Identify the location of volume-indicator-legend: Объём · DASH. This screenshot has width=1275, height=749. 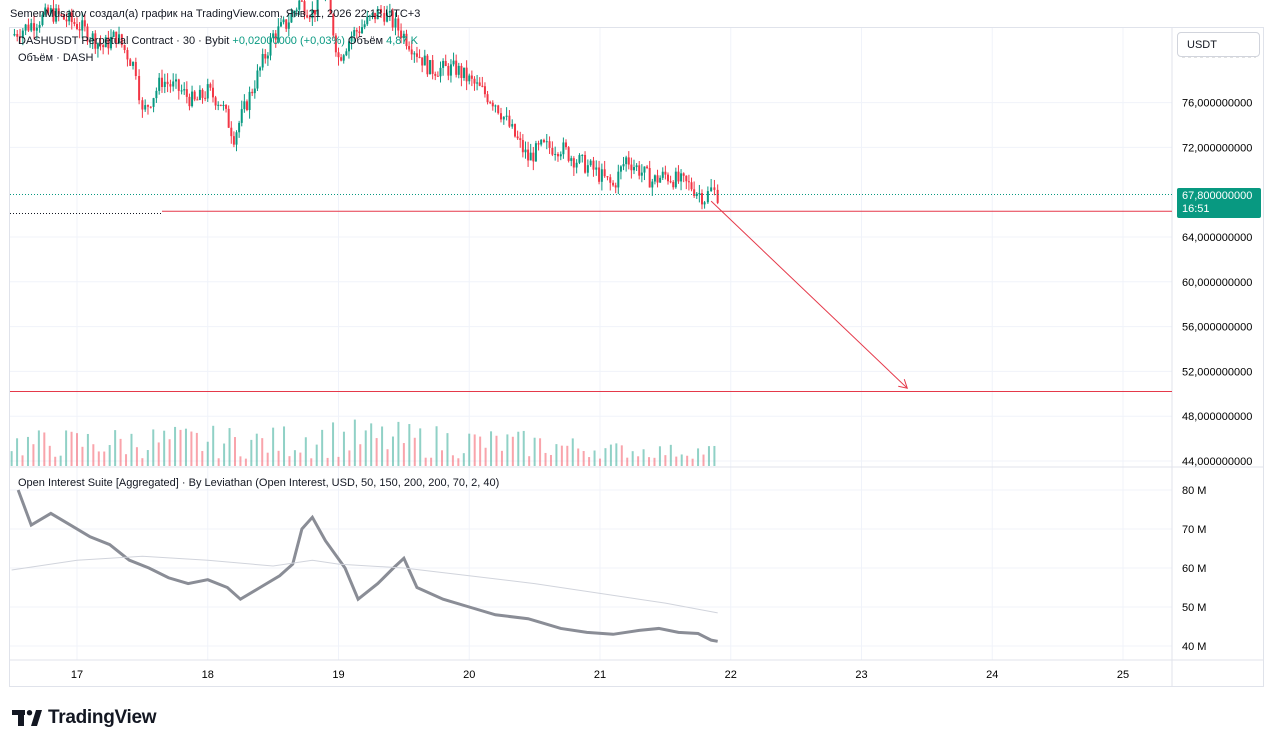
(56, 58).